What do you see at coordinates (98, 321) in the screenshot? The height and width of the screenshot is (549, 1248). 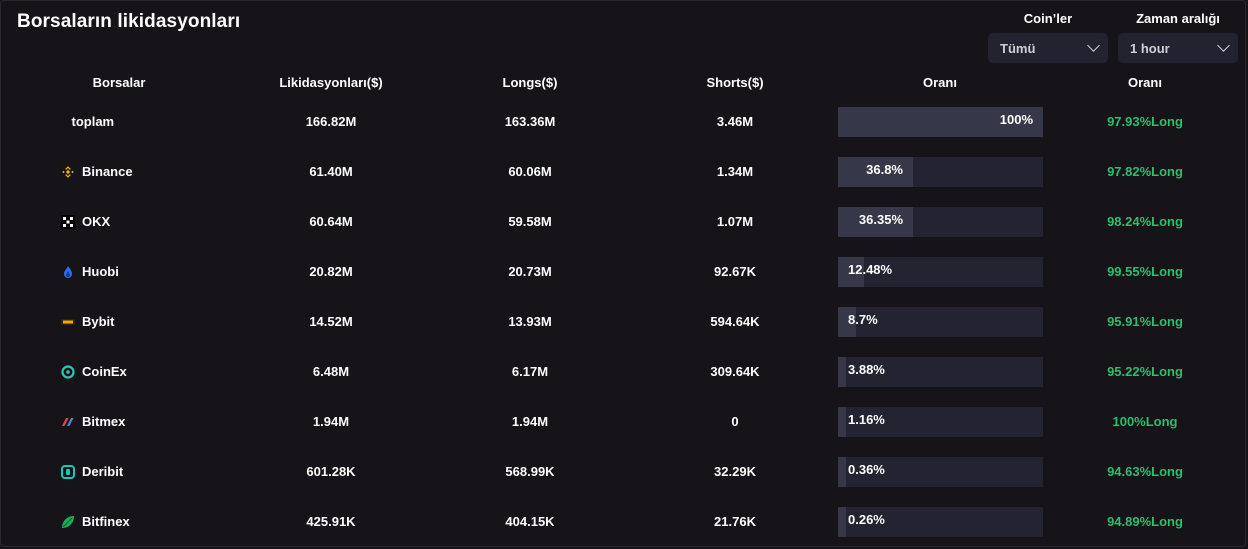 I see `exchange-name: Bybit` at bounding box center [98, 321].